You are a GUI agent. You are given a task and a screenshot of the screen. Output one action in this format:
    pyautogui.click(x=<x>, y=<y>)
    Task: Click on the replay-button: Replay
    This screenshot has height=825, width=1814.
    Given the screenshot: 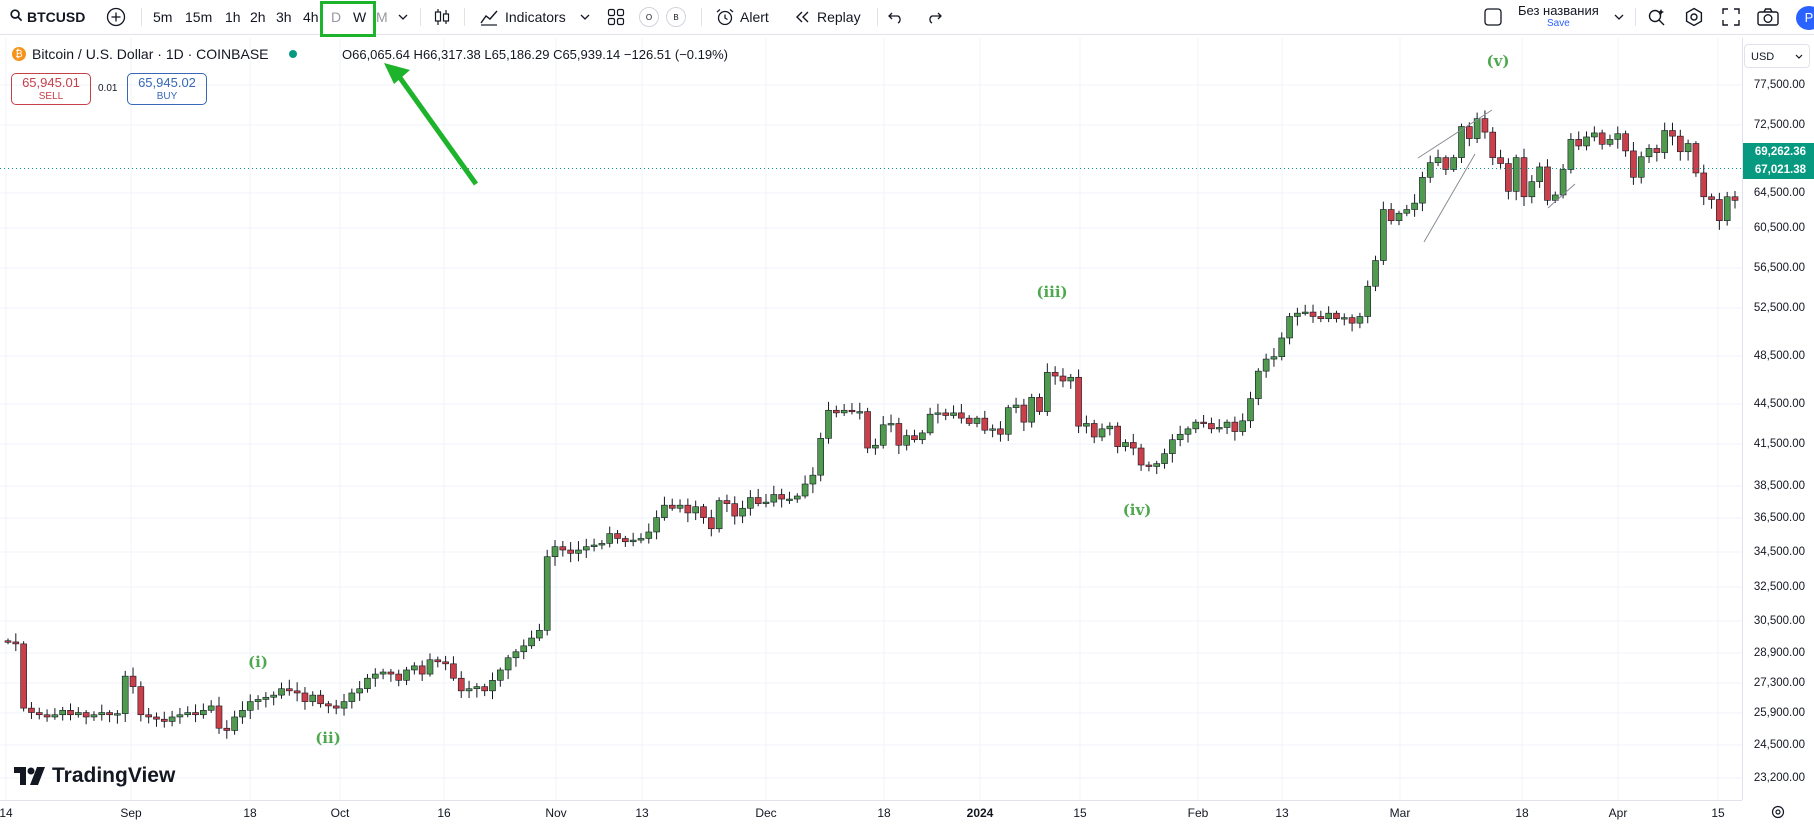 What is the action you would take?
    pyautogui.click(x=827, y=17)
    